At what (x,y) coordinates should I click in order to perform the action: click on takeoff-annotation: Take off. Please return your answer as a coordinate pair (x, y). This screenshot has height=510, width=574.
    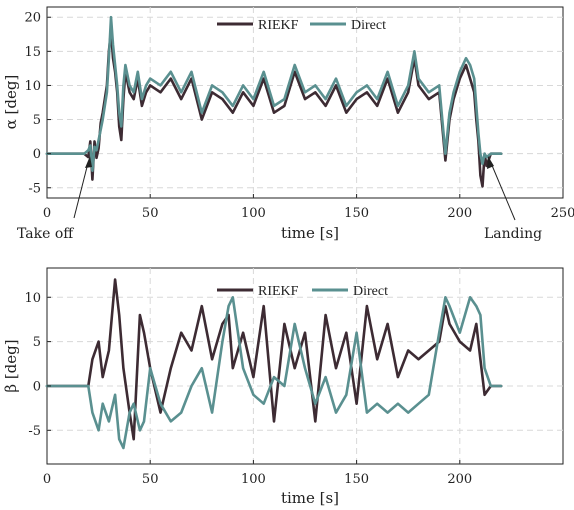
    Looking at the image, I should click on (54, 199).